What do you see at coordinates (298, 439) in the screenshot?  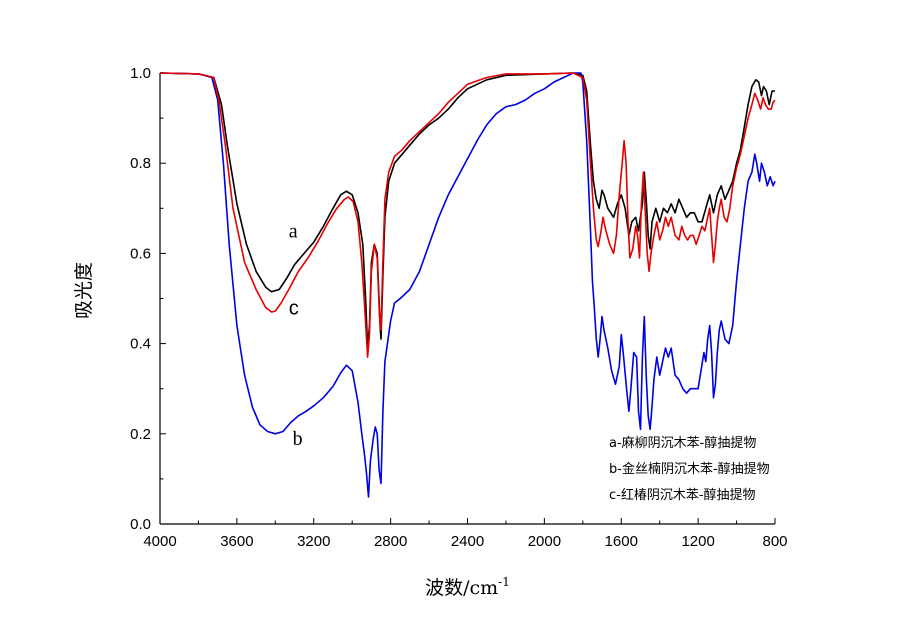 I see `curve-label-b: b` at bounding box center [298, 439].